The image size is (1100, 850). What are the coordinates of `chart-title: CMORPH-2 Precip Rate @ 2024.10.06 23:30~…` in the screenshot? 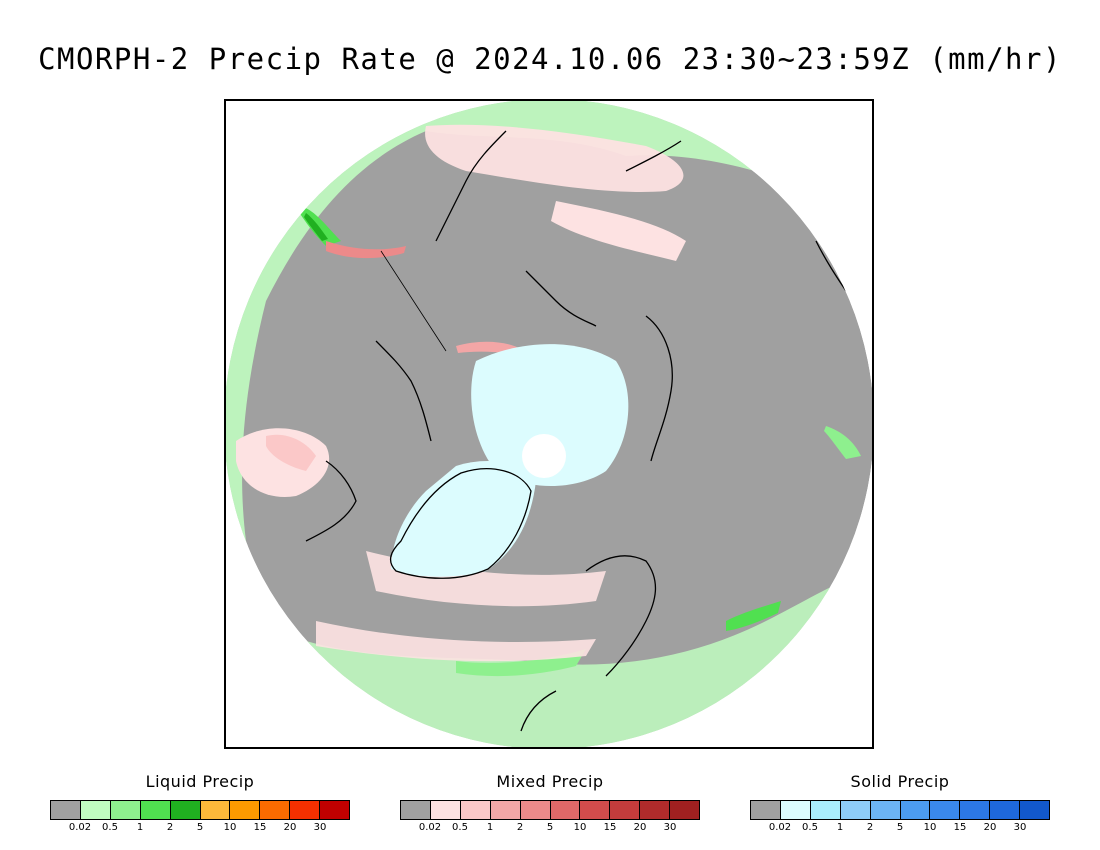 It's located at (550, 59).